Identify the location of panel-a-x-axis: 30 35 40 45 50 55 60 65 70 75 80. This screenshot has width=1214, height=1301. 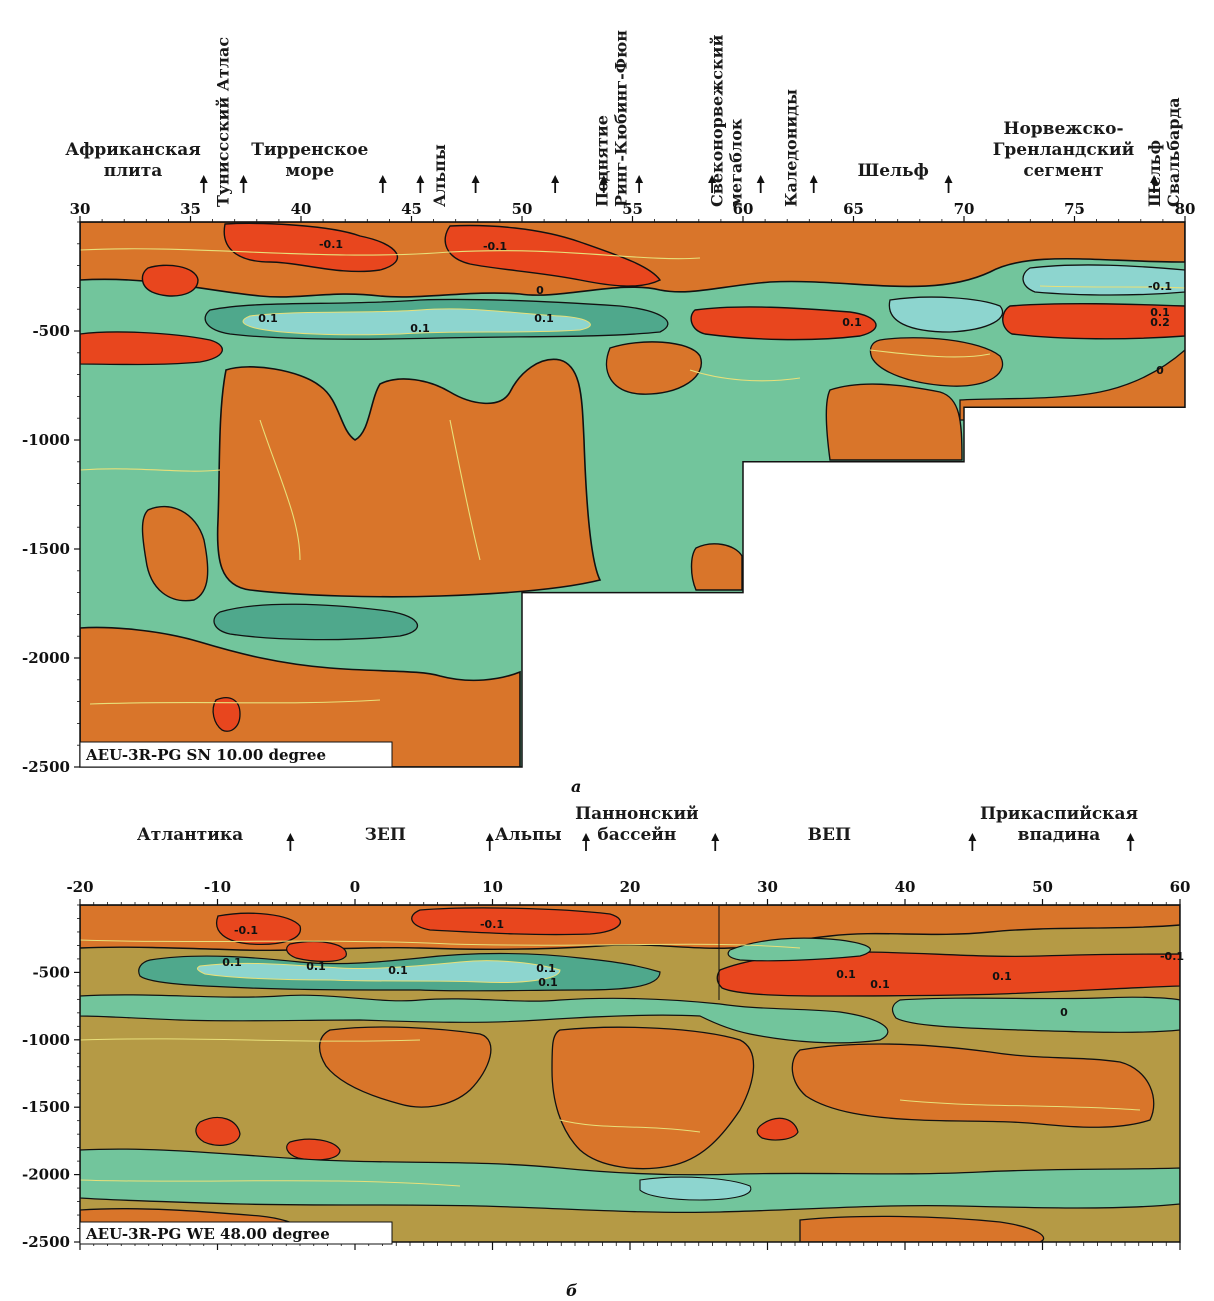
(633, 211).